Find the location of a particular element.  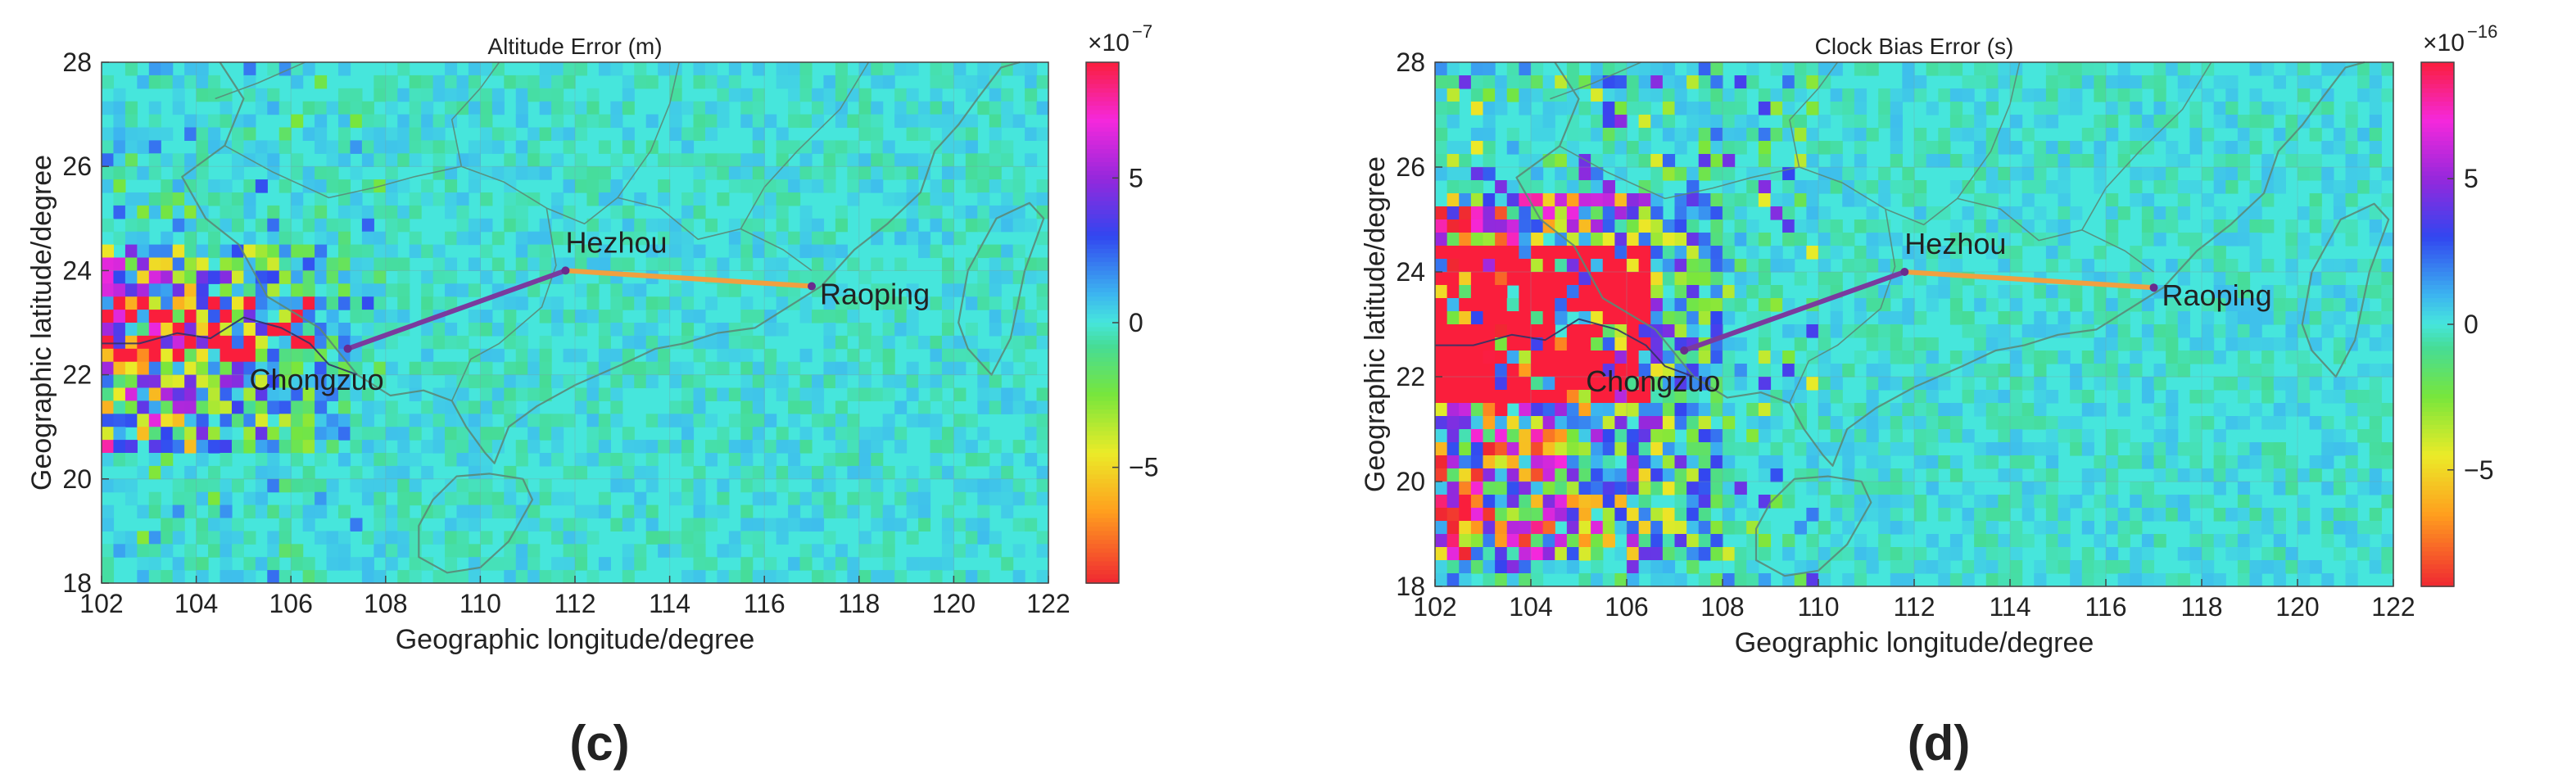

colorbar-tick-label: 0 is located at coordinates (1136, 322).